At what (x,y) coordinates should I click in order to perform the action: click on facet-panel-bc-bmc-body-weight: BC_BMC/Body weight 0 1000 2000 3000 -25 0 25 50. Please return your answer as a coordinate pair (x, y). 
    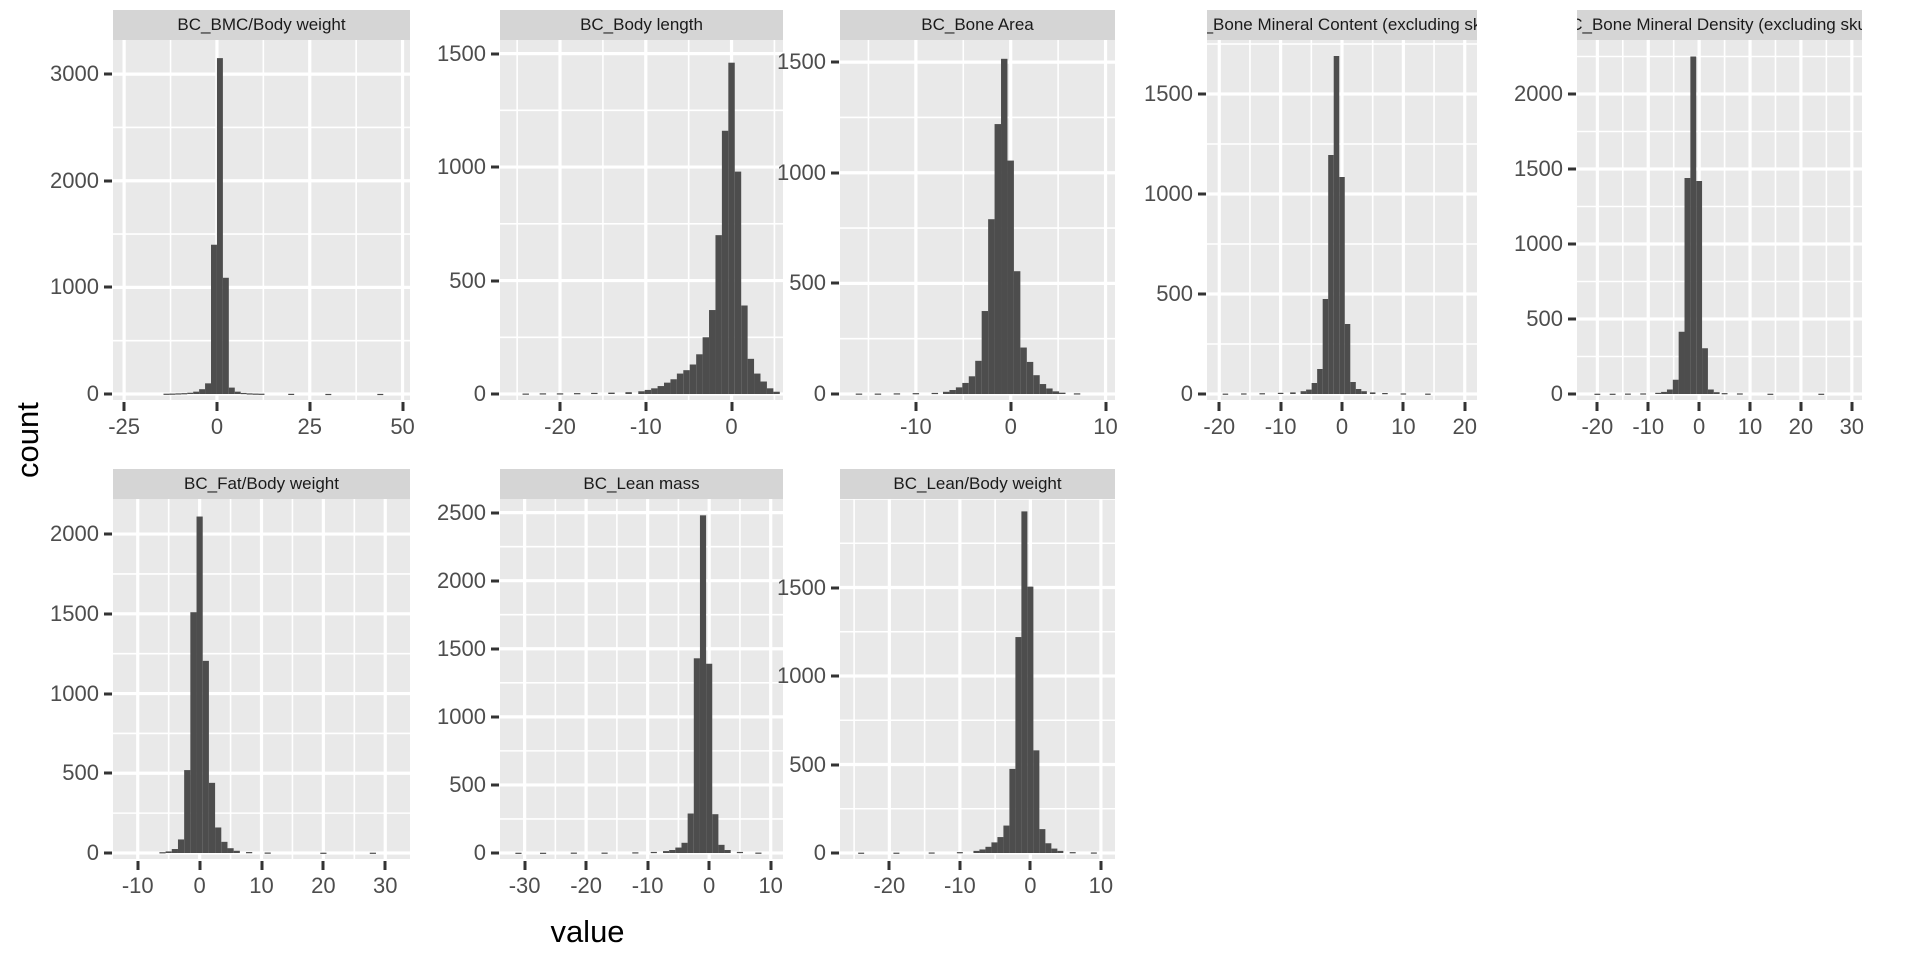
    Looking at the image, I should click on (232, 224).